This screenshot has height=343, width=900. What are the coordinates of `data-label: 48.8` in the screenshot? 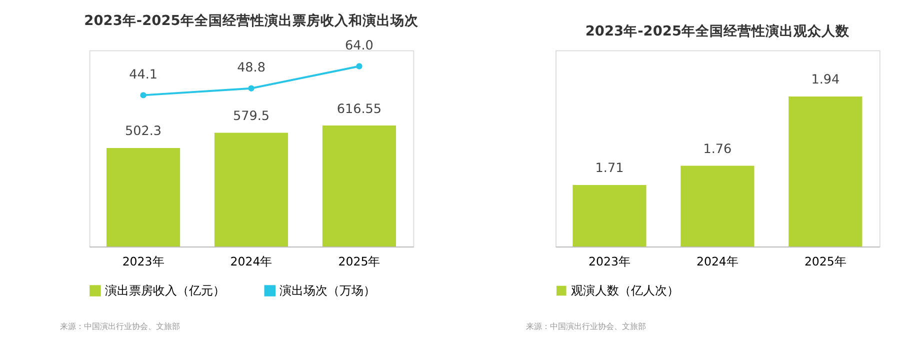 It's located at (251, 68).